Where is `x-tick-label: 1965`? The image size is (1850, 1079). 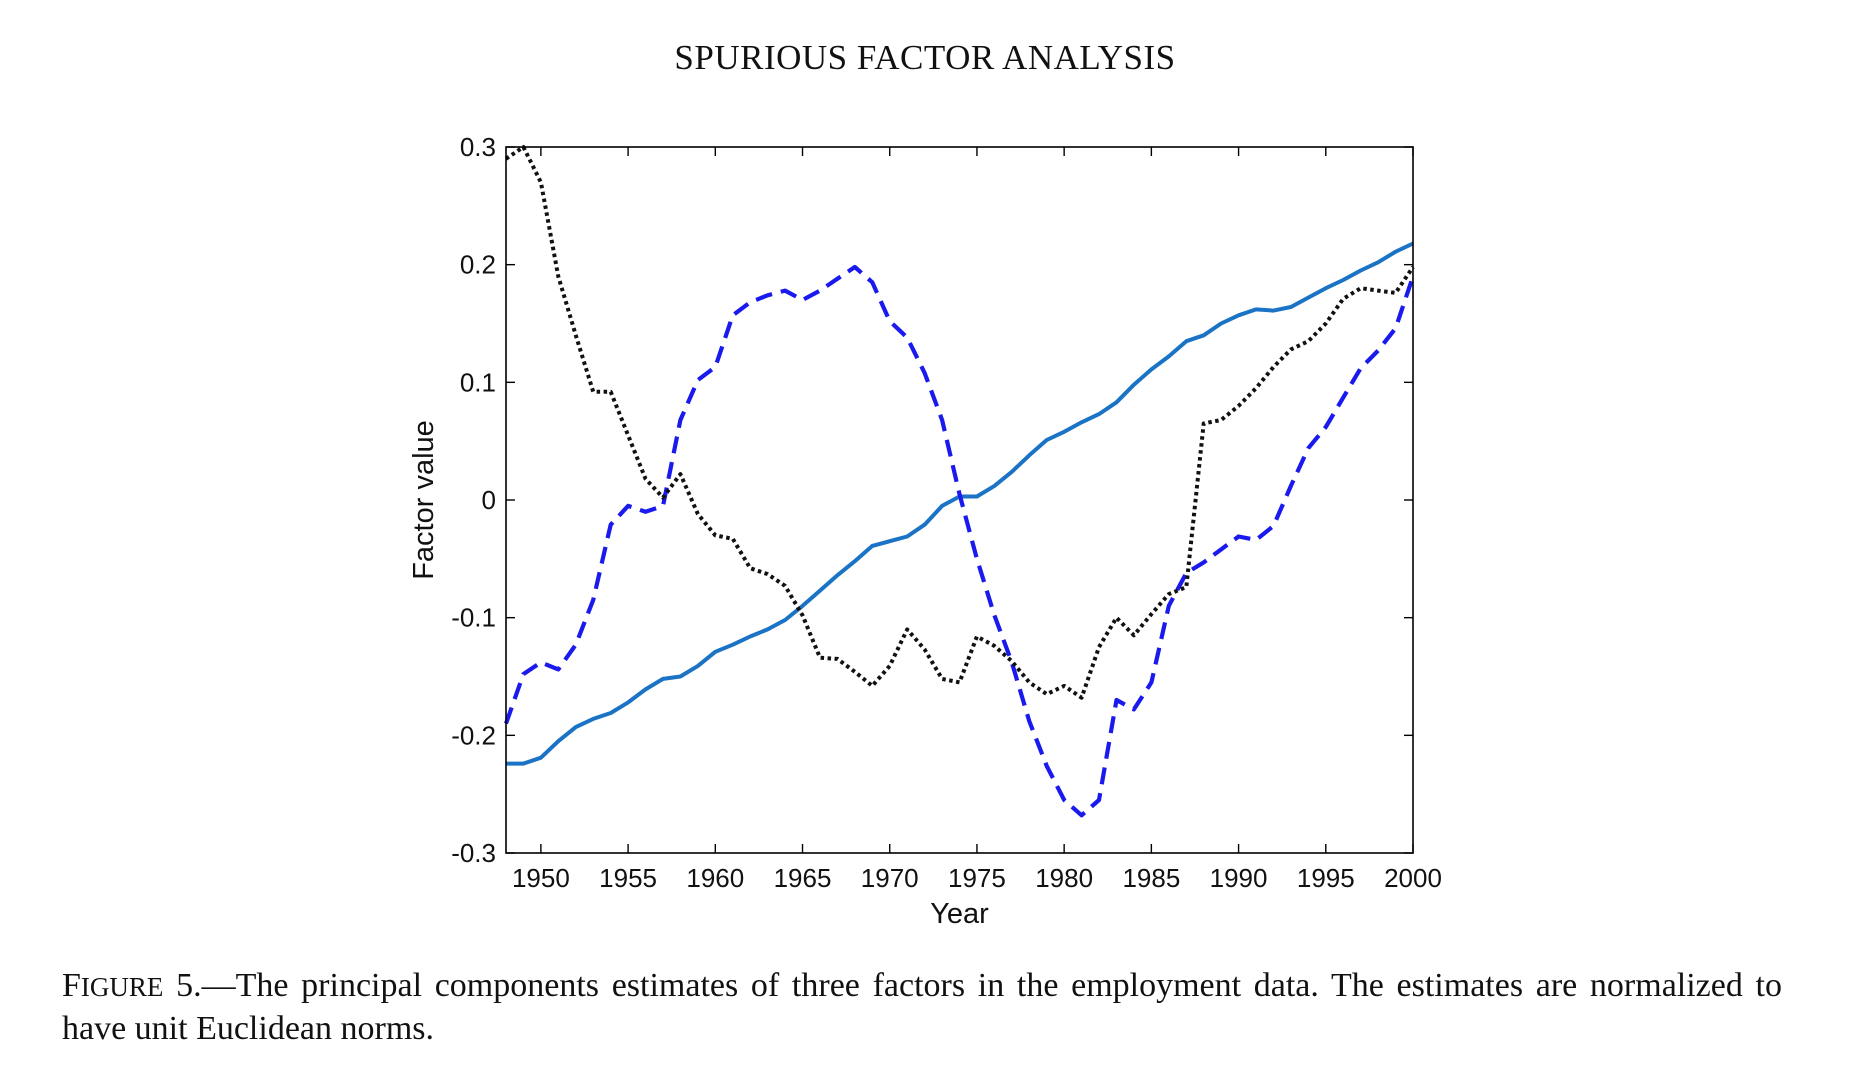 x-tick-label: 1965 is located at coordinates (803, 878).